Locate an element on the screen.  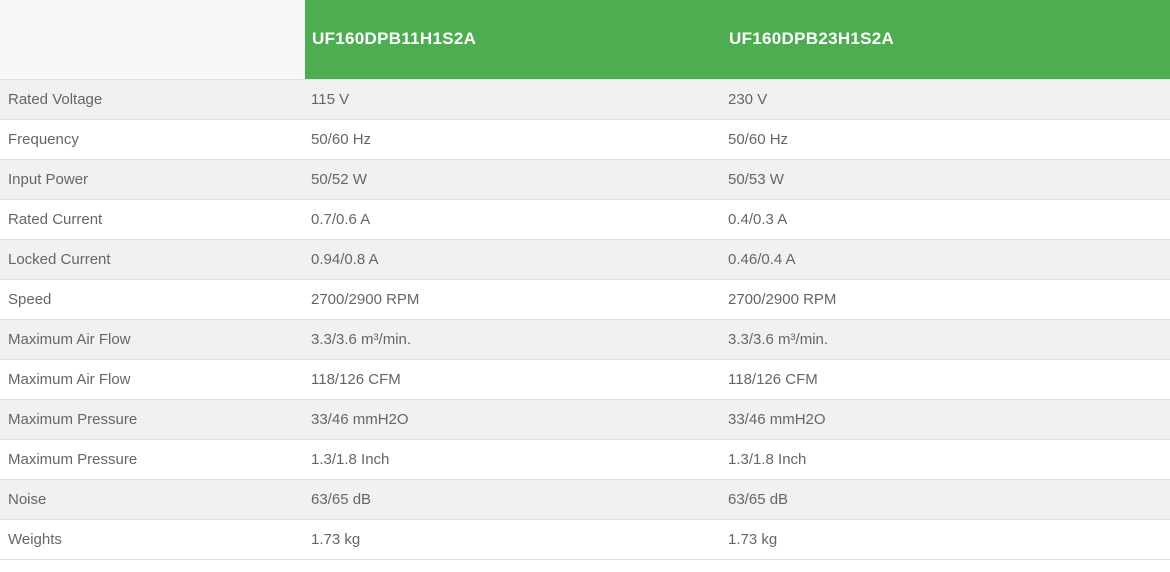
table-row: Locked Current 0.94/0.8 A 0.46/0.4 A is located at coordinates (585, 259).